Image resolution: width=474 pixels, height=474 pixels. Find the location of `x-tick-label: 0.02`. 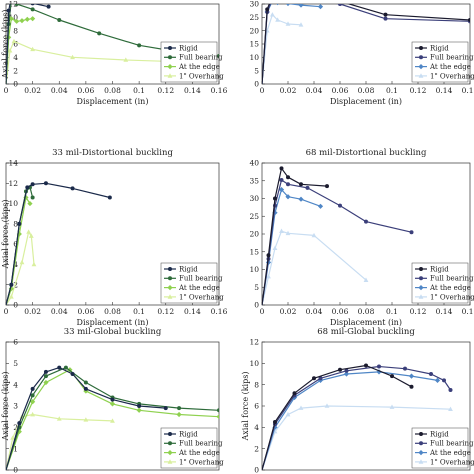

x-tick-label: 0.02 is located at coordinates (288, 90).